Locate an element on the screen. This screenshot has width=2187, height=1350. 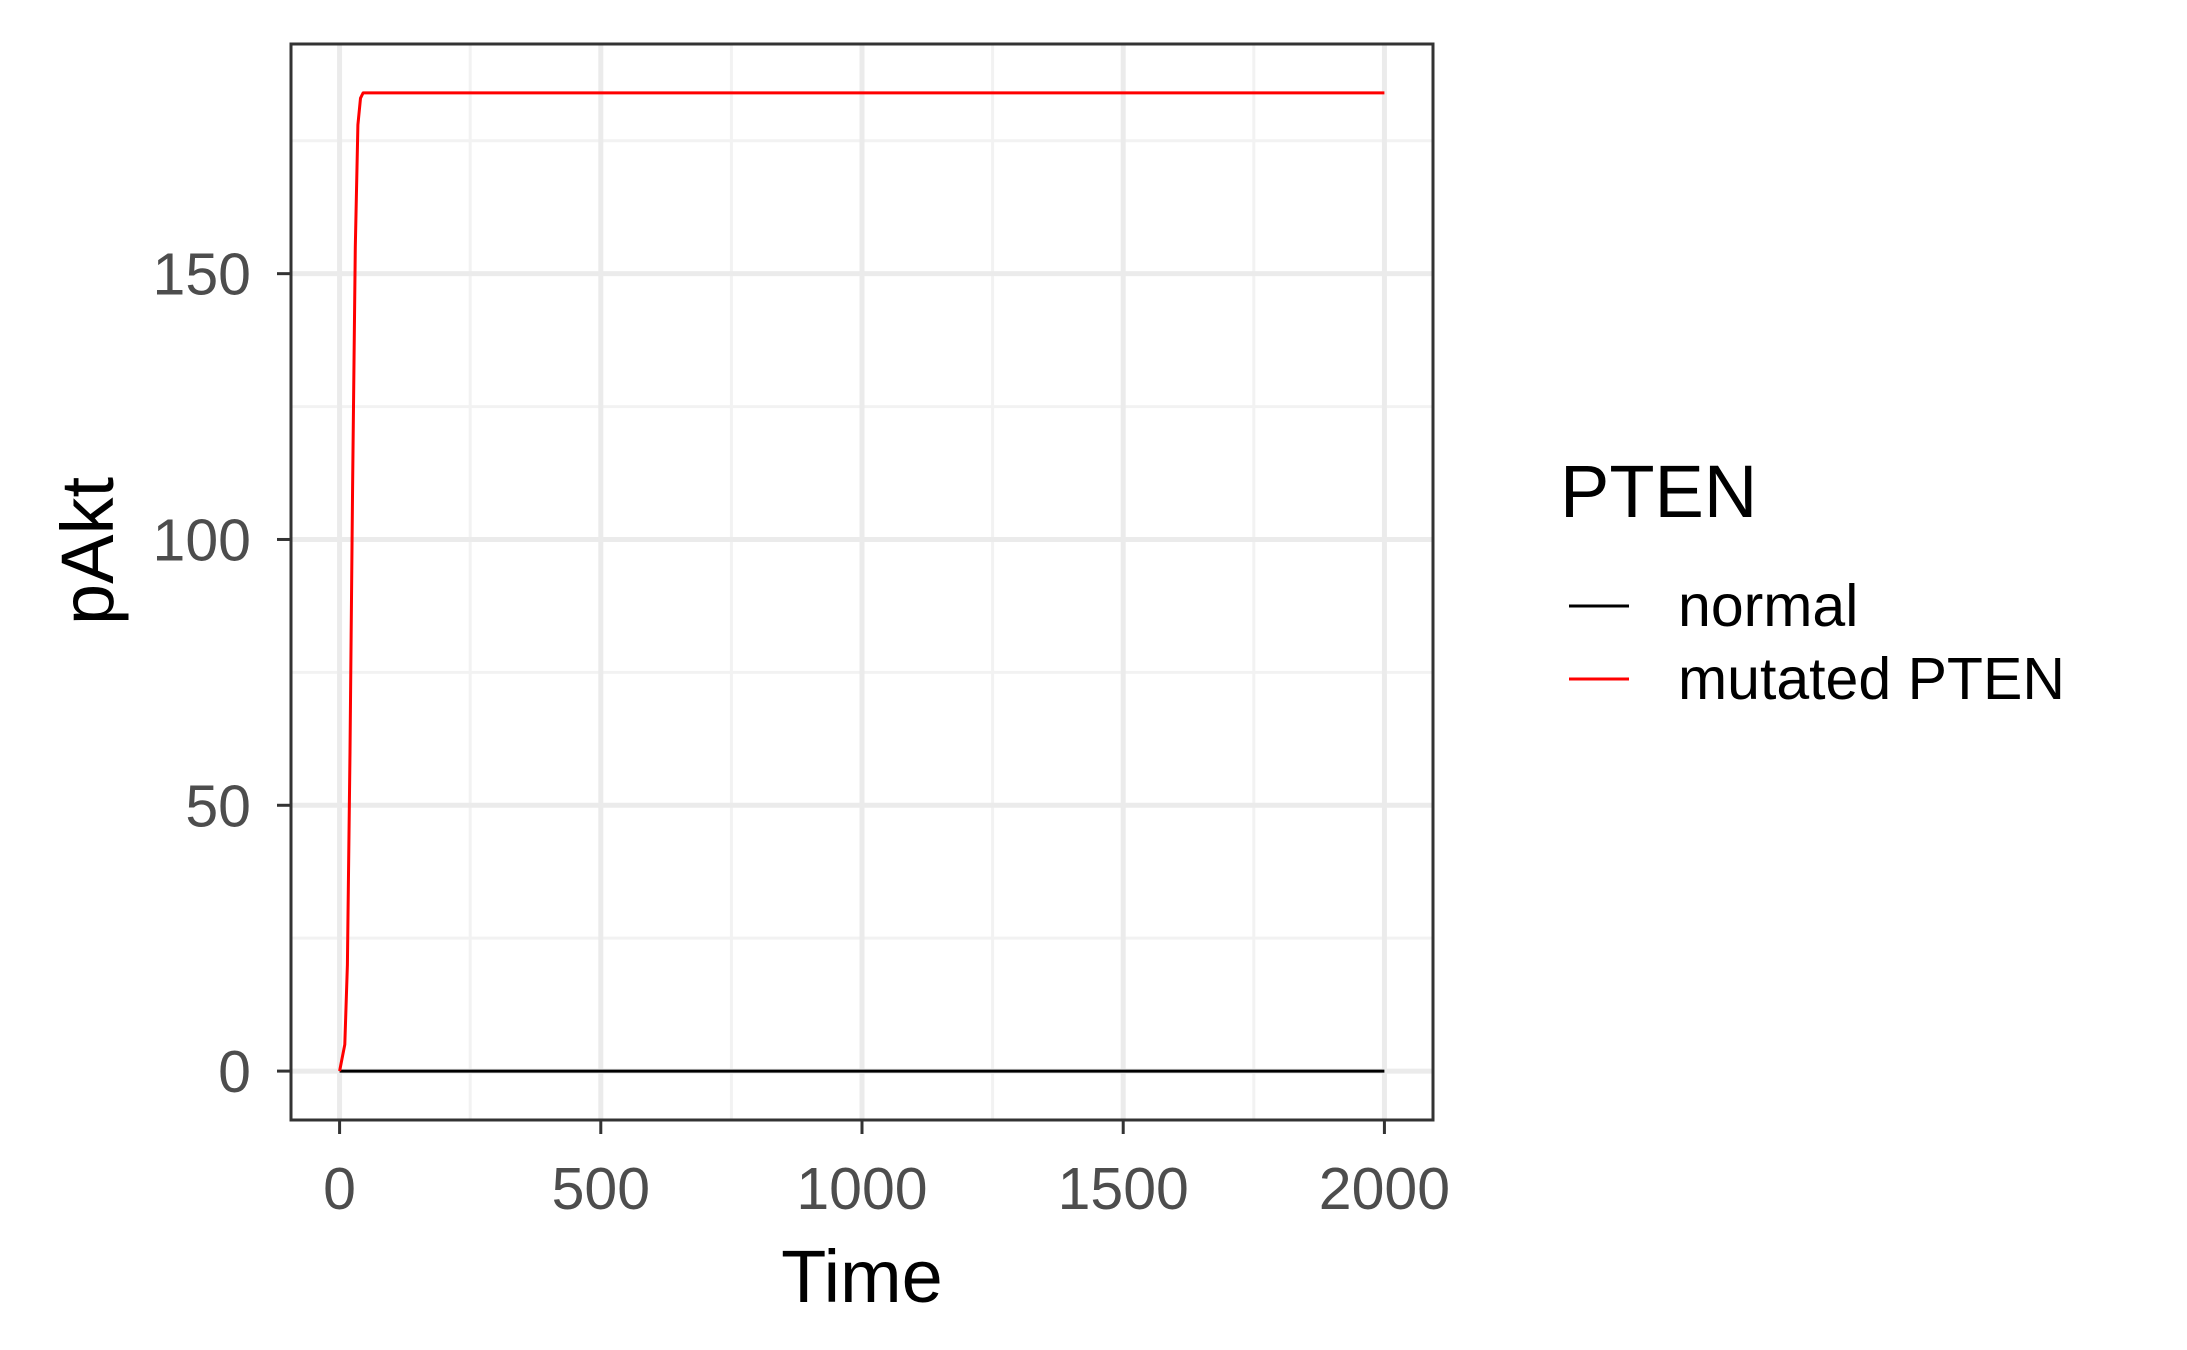
legend: PTEN normal mutated PTEN is located at coordinates (1812, 581).